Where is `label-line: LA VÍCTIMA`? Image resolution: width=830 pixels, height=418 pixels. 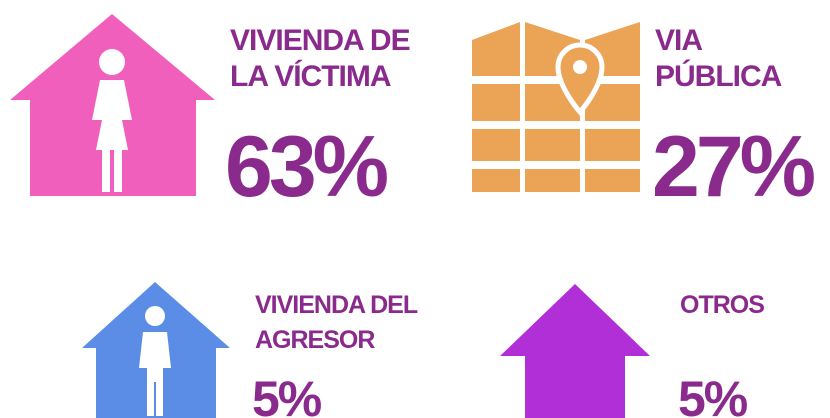 label-line: LA VÍCTIMA is located at coordinates (310, 76).